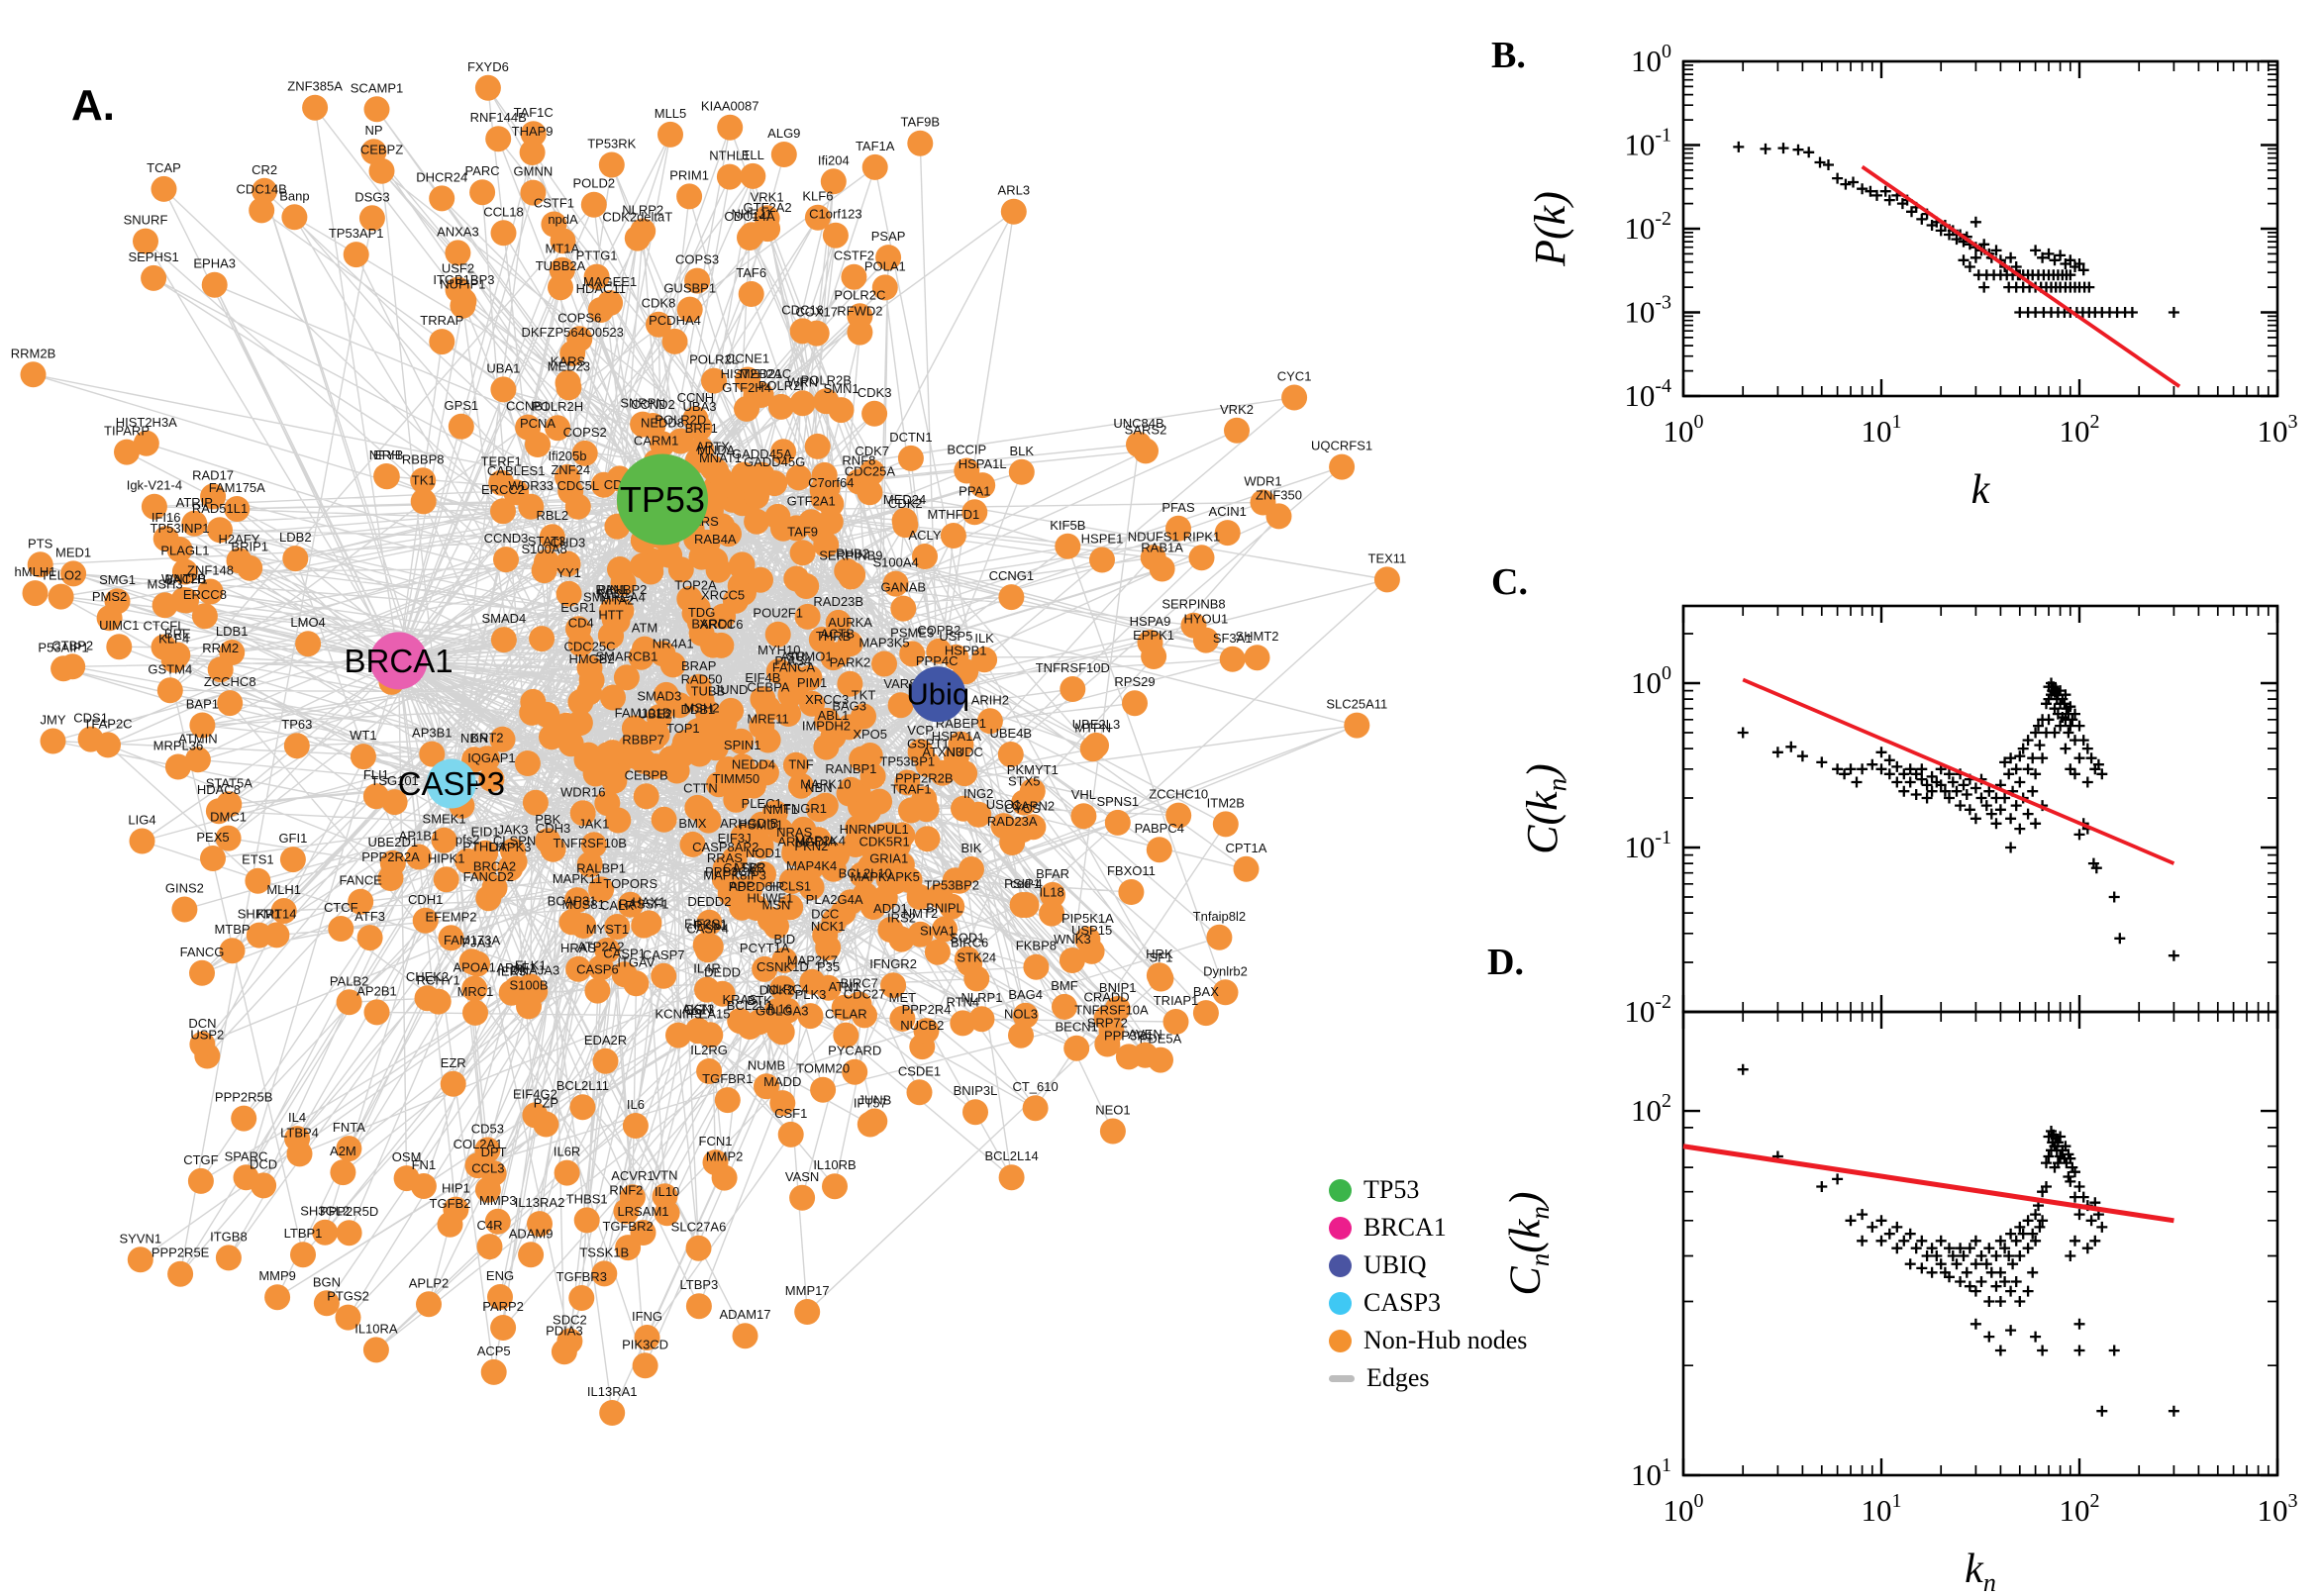 This screenshot has height=1596, width=2323. I want to click on gene-node-label: RBBP8, so click(423, 458).